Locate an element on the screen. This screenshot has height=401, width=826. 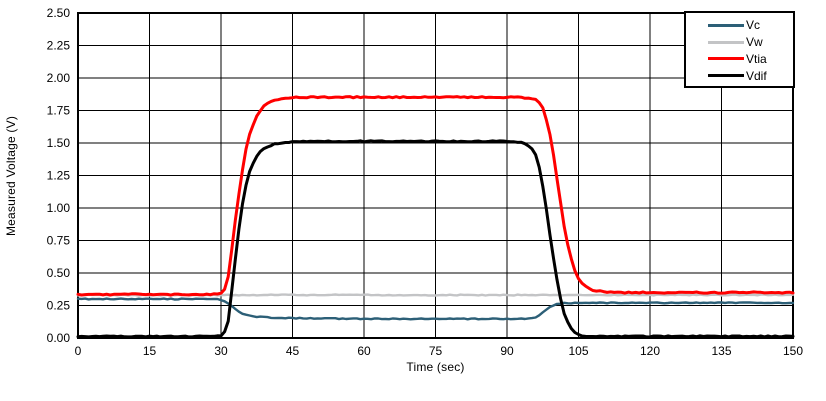
x-tick-label: 105 is located at coordinates (578, 351).